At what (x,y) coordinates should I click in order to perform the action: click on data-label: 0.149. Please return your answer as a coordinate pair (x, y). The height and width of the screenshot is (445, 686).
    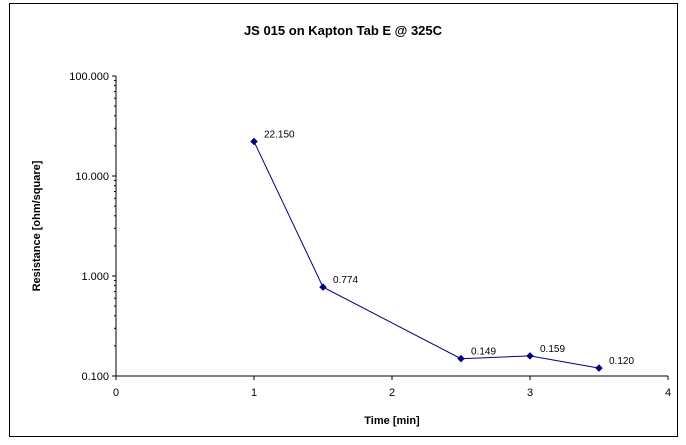
    Looking at the image, I should click on (483, 352).